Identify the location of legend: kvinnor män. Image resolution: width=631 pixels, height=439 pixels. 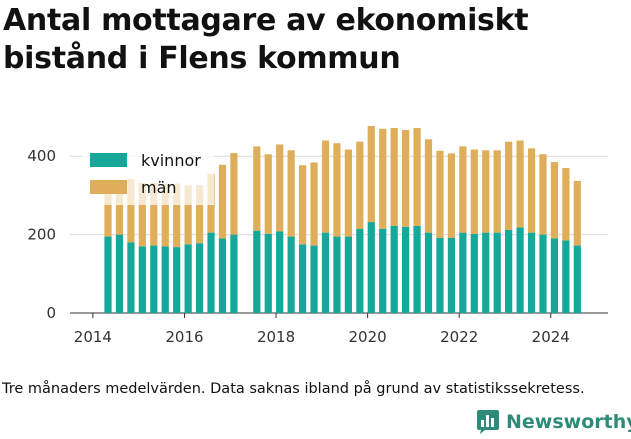
(148, 176).